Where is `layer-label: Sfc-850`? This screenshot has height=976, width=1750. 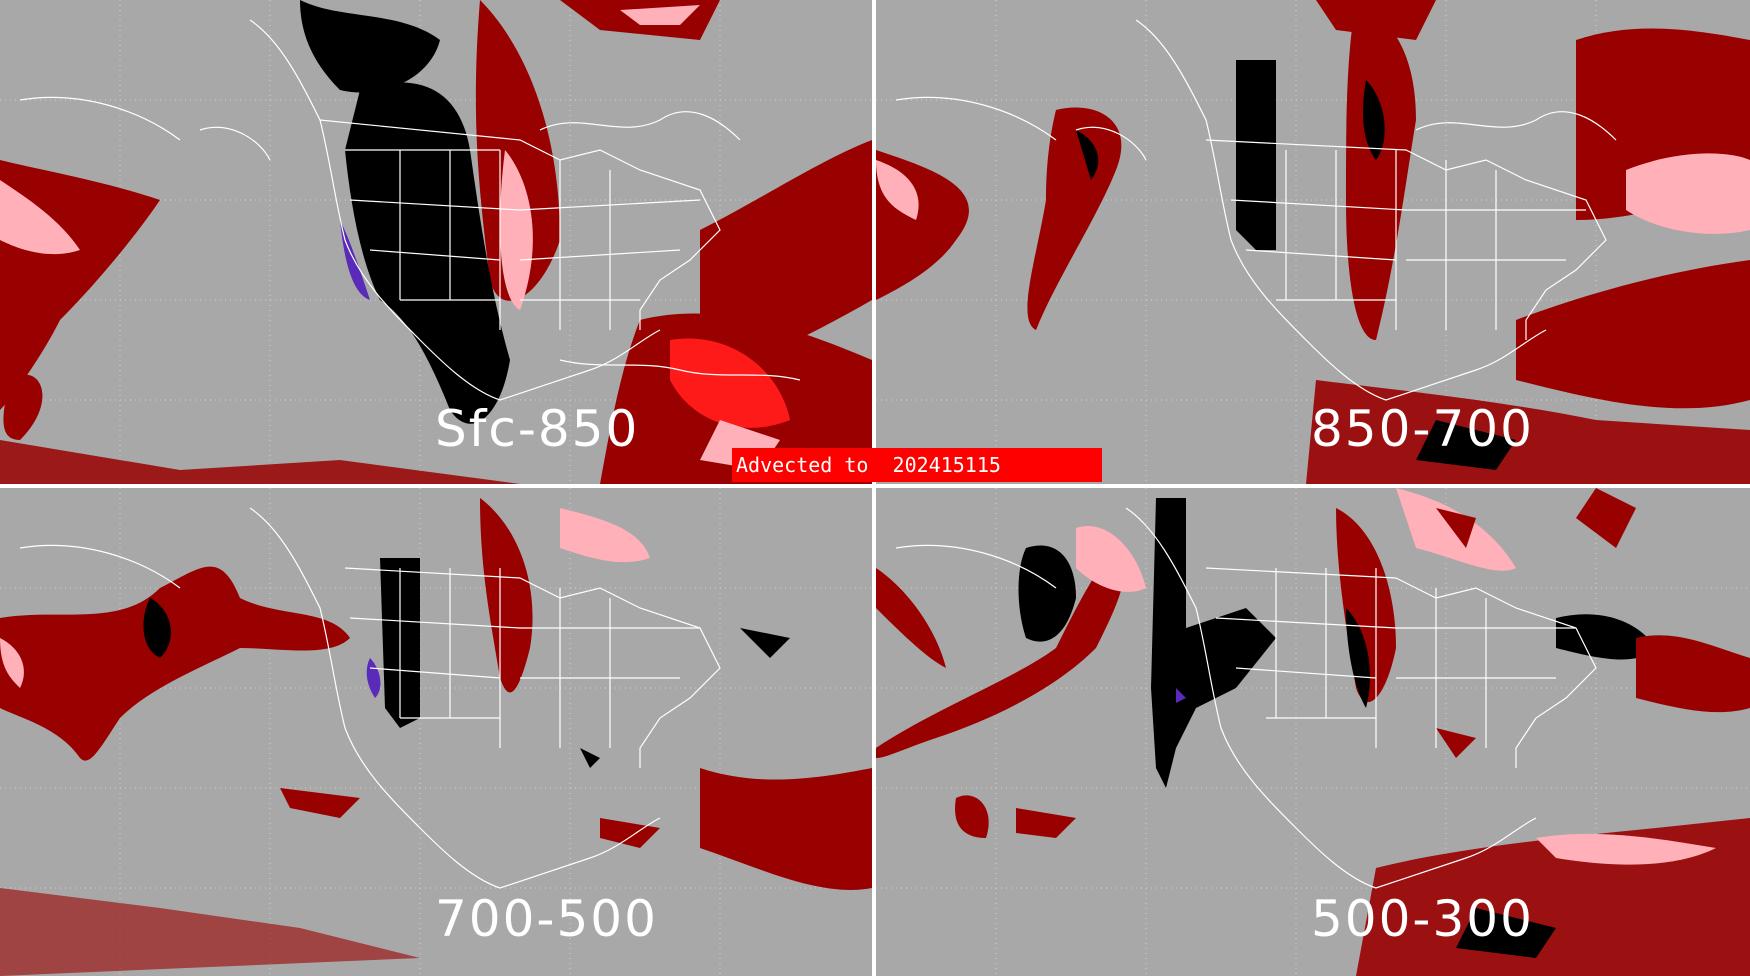 layer-label: Sfc-850 is located at coordinates (537, 429).